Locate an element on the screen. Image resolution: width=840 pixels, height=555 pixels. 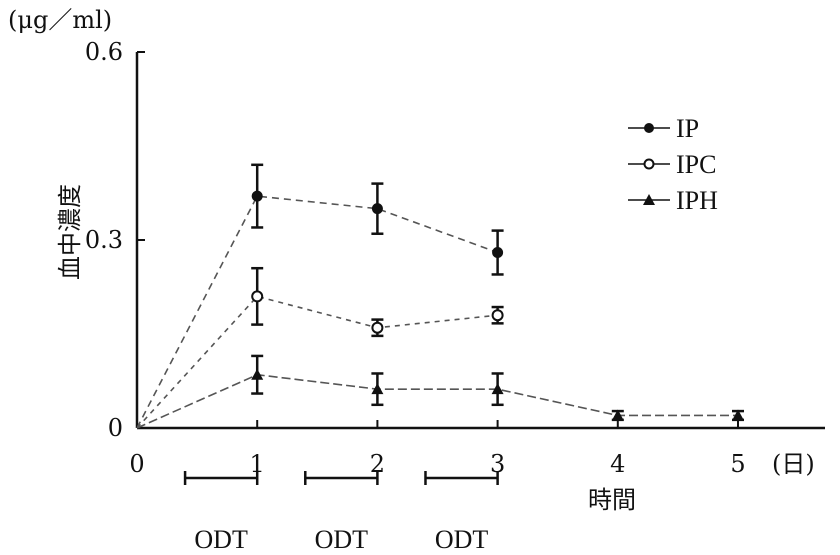
series-ipc is located at coordinates (320, 347).